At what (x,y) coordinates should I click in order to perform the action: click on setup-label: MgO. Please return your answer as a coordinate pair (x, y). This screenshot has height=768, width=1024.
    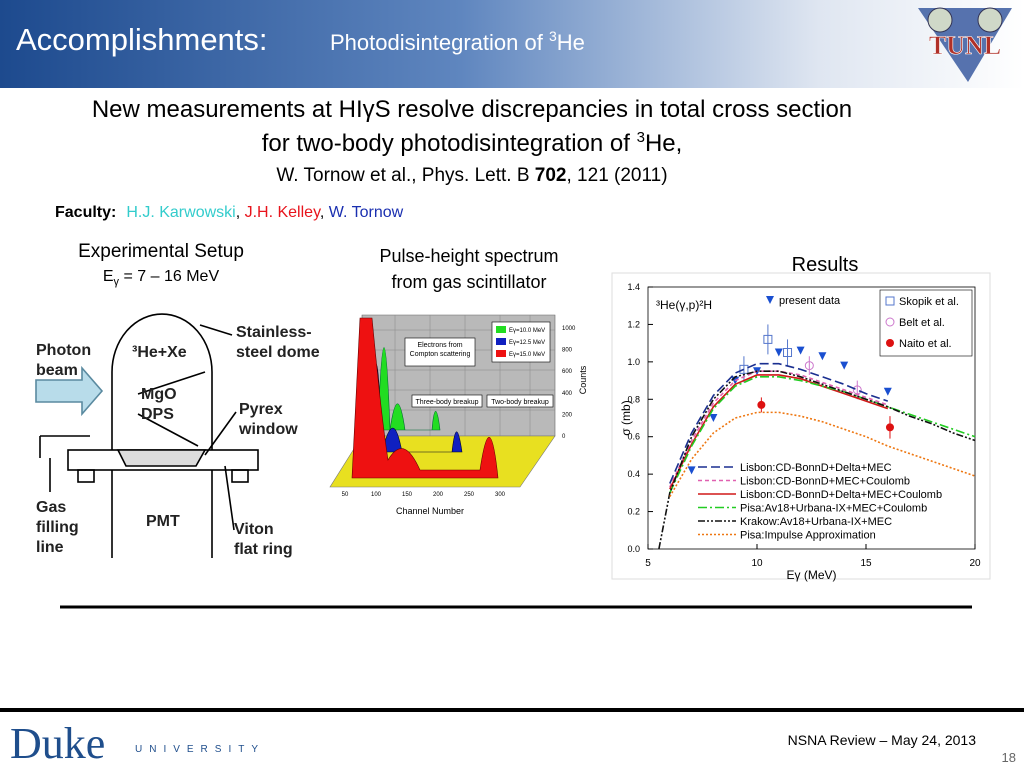
    Looking at the image, I should click on (159, 394).